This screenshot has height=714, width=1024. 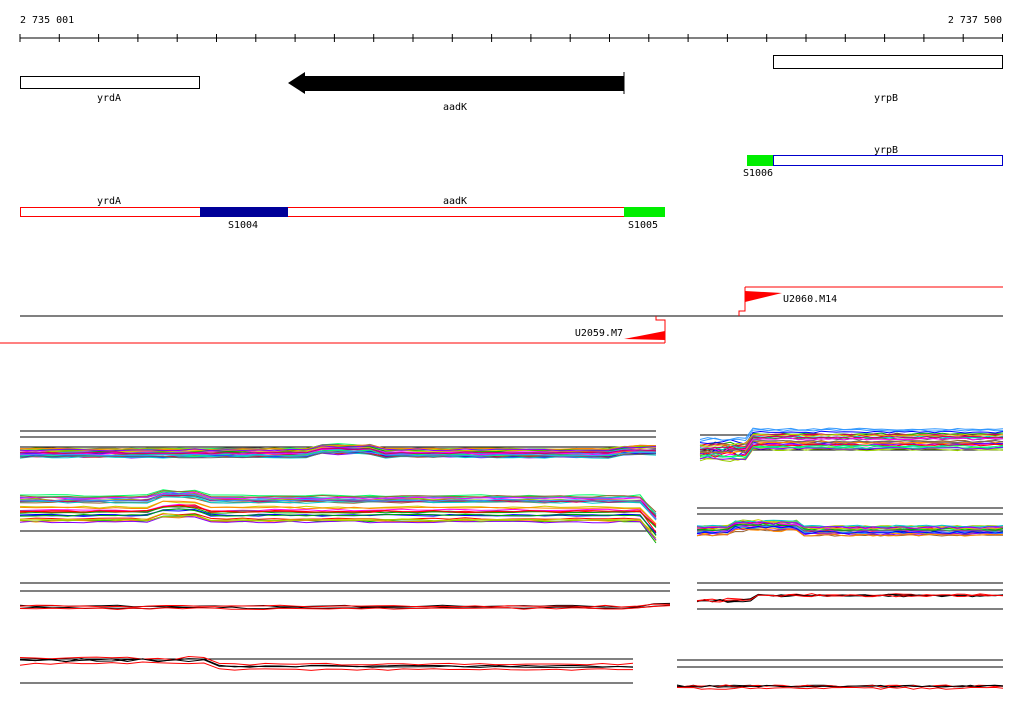 What do you see at coordinates (643, 225) in the screenshot?
I see `segment-S1005-label: S1005` at bounding box center [643, 225].